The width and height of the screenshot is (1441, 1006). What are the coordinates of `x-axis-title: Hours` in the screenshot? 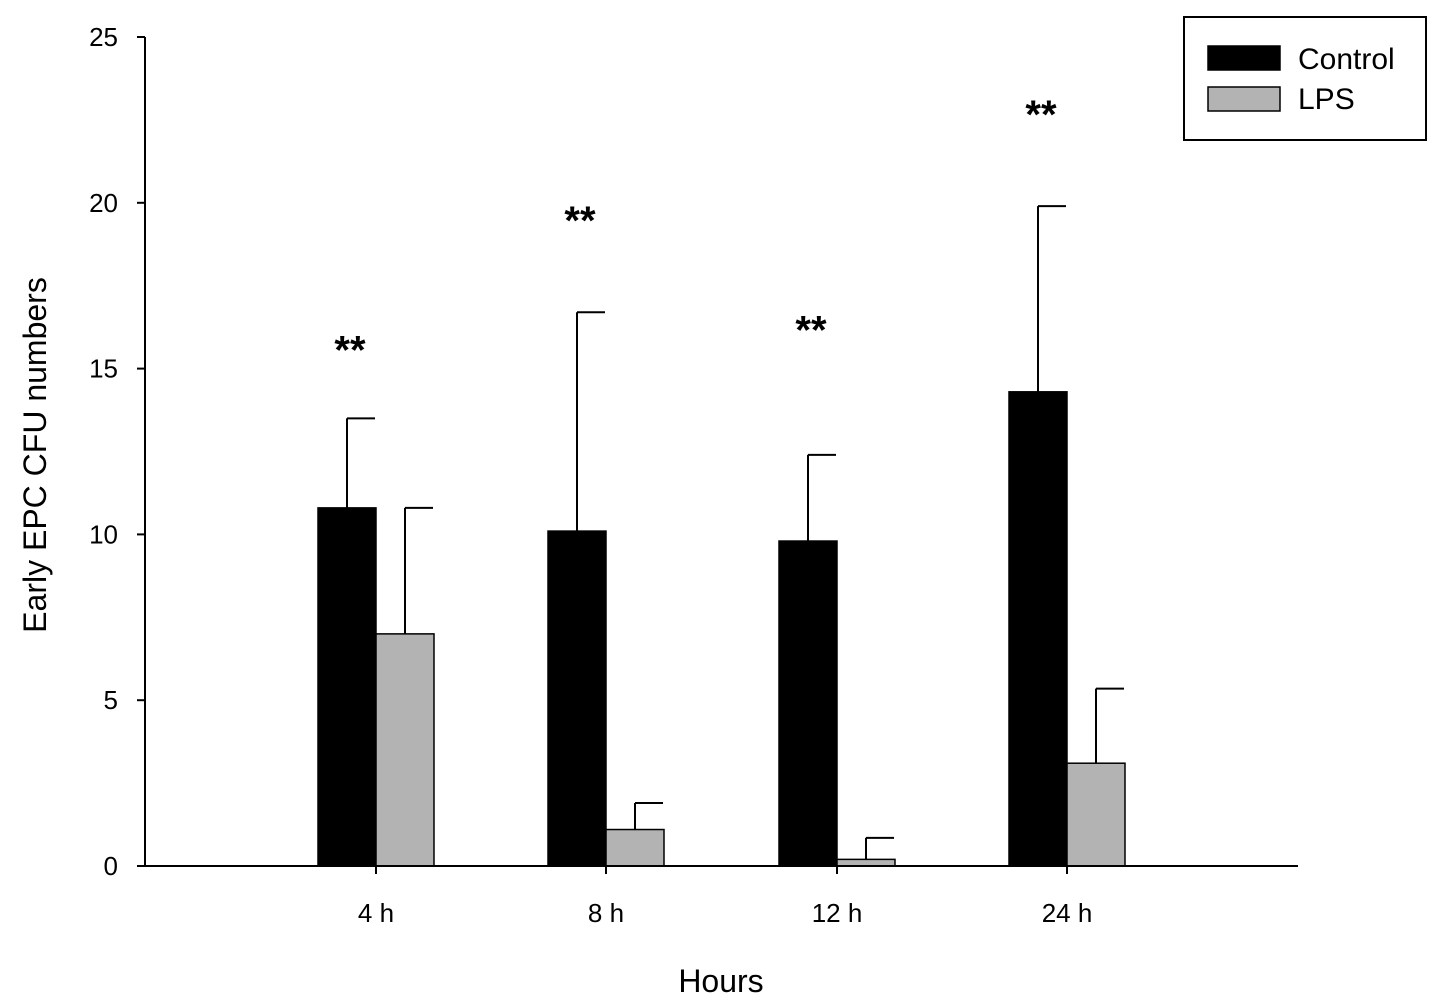 It's located at (720, 981).